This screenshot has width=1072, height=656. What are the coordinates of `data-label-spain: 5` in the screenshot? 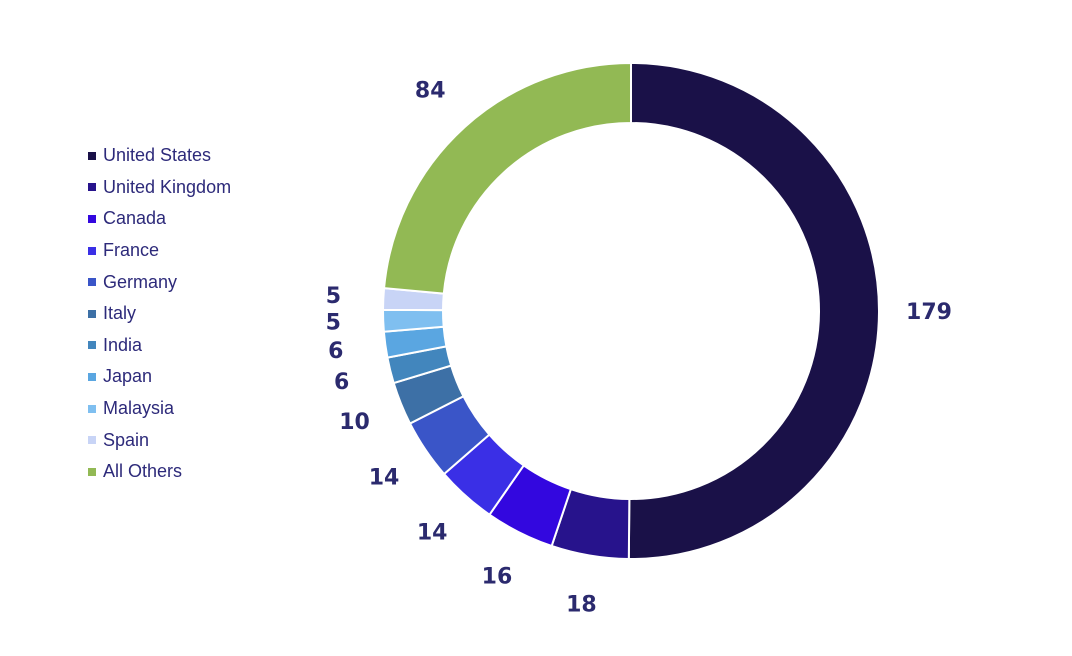 It's located at (333, 296).